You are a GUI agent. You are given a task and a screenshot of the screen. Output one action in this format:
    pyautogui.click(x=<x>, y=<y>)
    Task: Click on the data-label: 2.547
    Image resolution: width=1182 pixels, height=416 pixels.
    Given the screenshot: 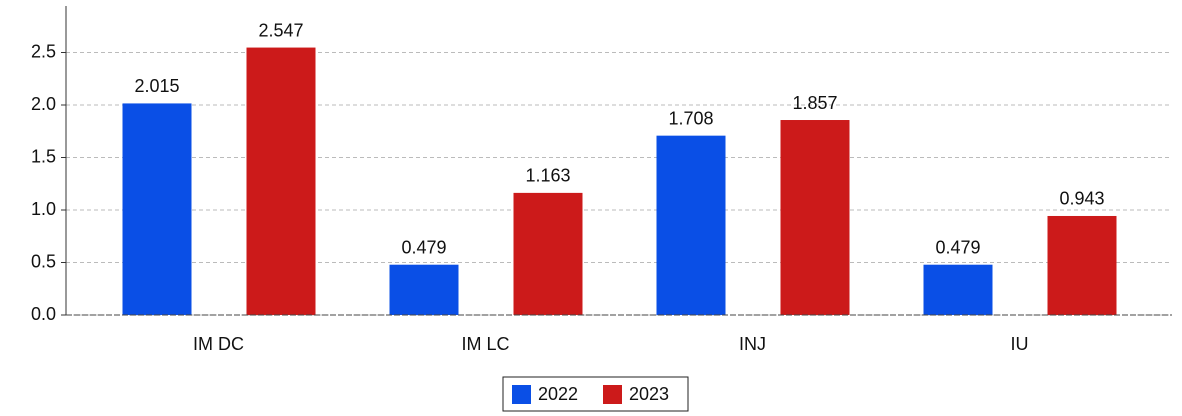 What is the action you would take?
    pyautogui.click(x=280, y=30)
    